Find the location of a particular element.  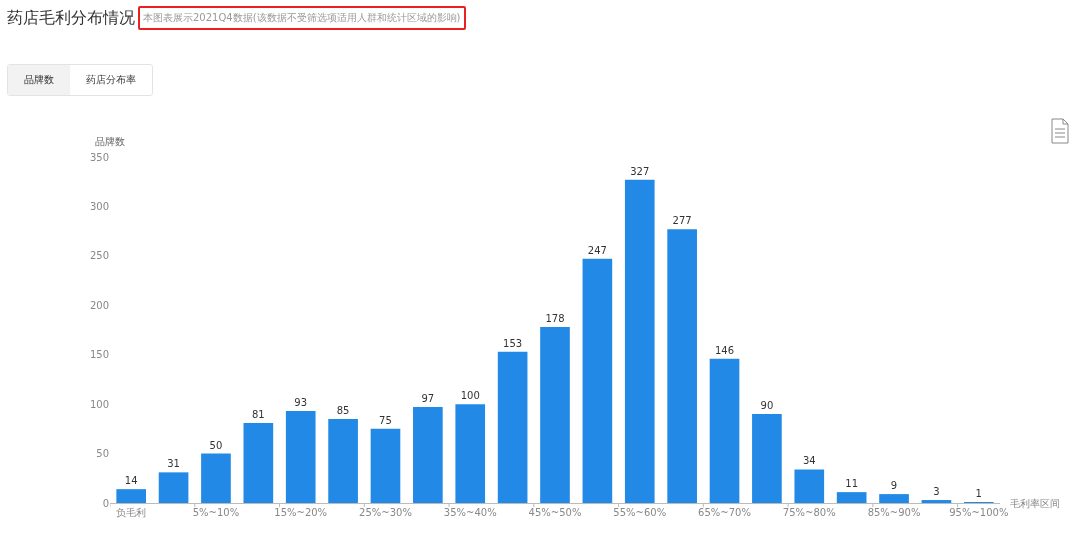

data-label: 75 is located at coordinates (385, 420).